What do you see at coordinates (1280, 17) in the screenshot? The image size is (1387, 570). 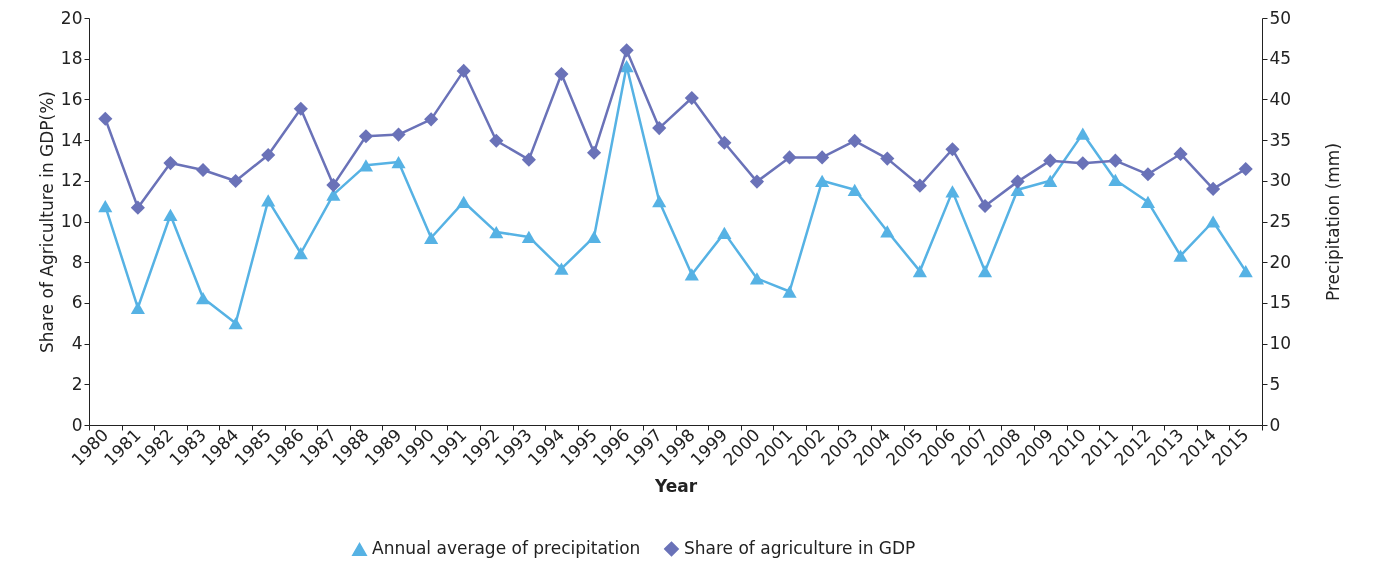 I see `y2-tick-label: 50` at bounding box center [1280, 17].